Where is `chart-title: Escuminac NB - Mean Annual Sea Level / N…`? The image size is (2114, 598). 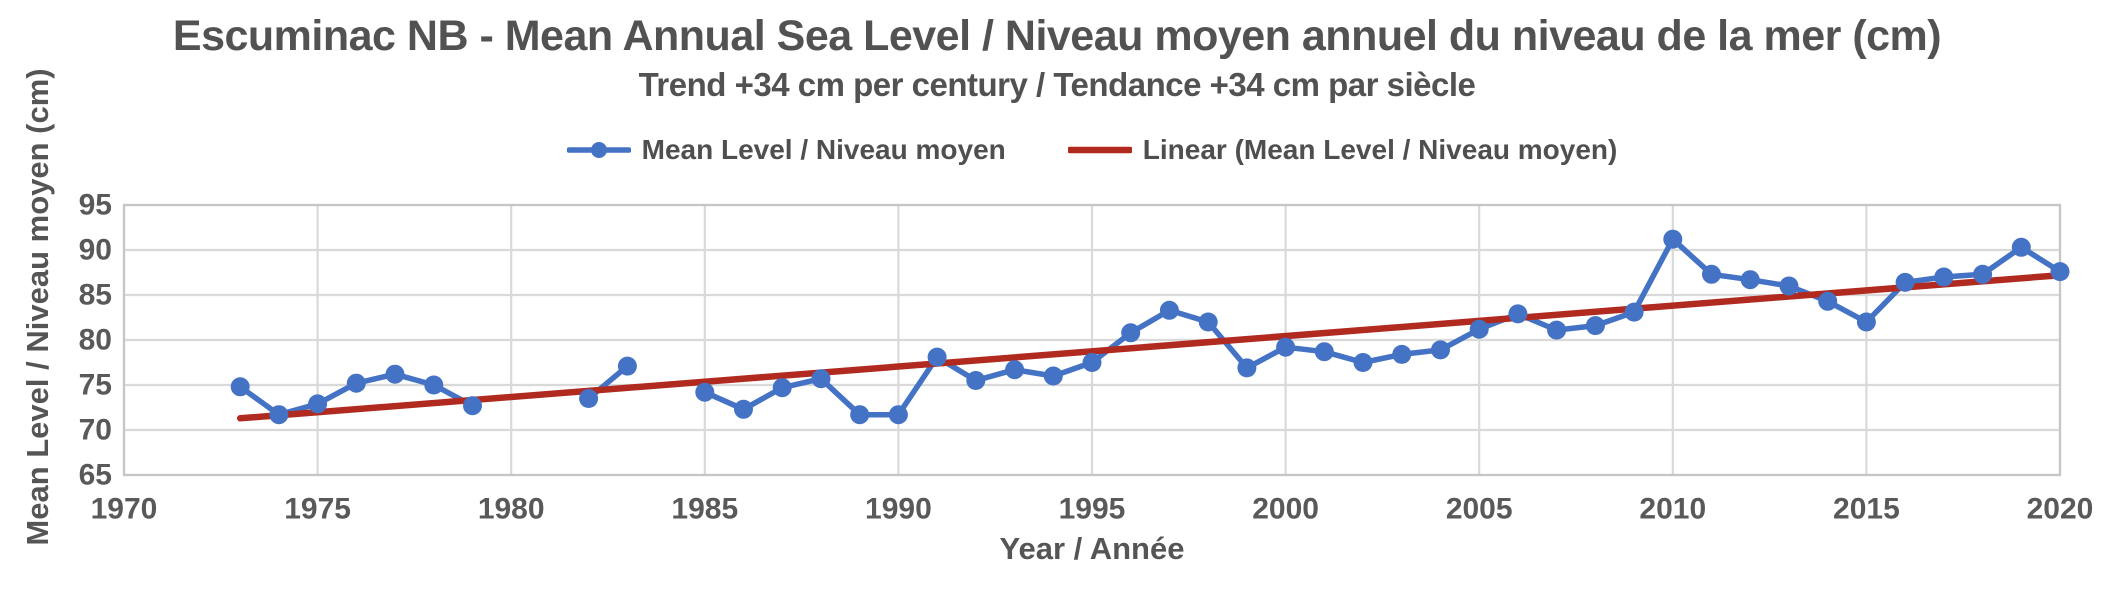 chart-title: Escuminac NB - Mean Annual Sea Level / N… is located at coordinates (1057, 36).